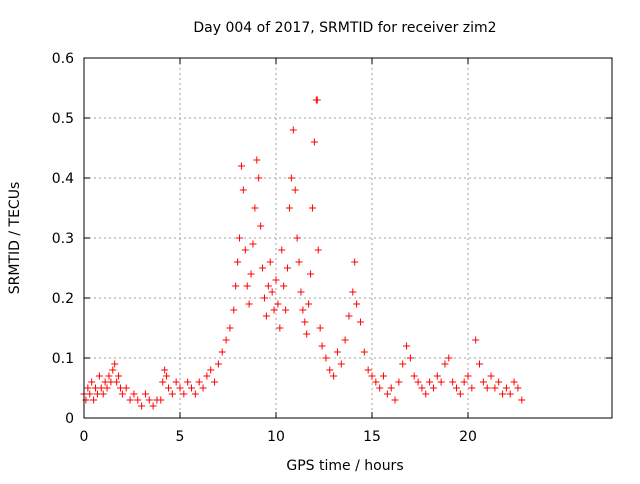 This screenshot has height=484, width=640. I want to click on y-tick-label: 0.4, so click(63, 179).